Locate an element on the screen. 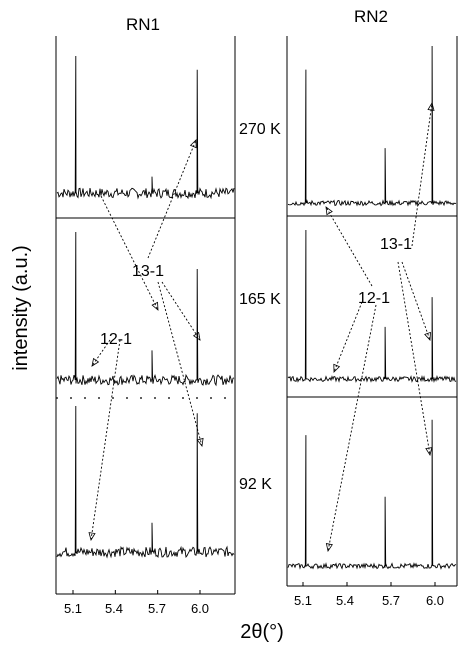  rn2-xtick-6-0: 6.0 is located at coordinates (435, 600).